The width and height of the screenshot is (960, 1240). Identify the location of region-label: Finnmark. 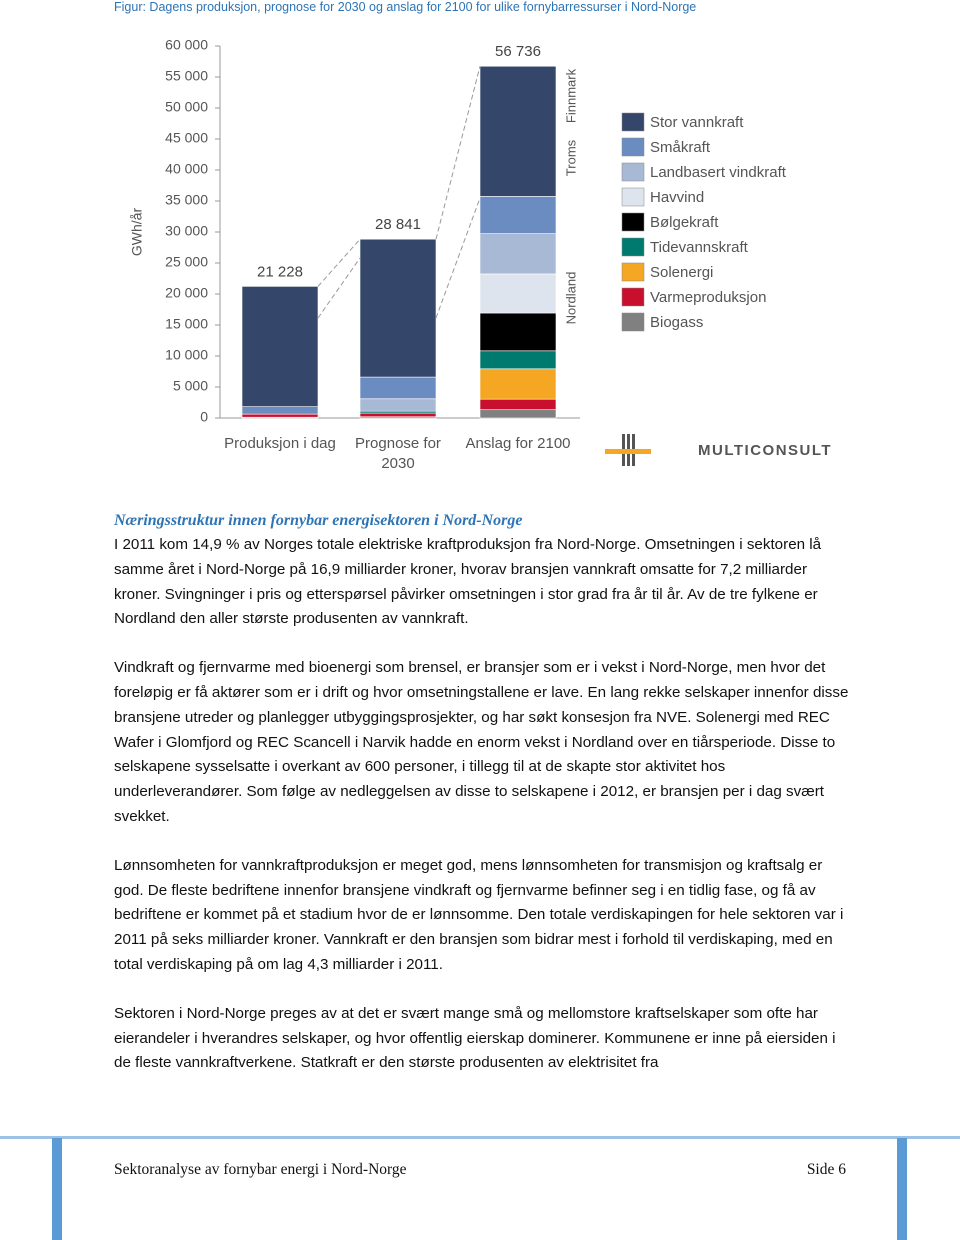
(570, 95).